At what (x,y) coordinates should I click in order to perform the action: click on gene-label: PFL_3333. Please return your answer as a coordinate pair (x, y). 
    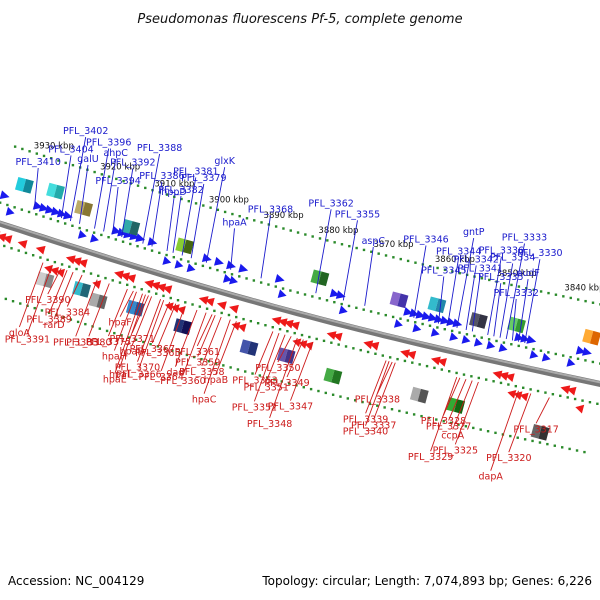
    Looking at the image, I should click on (524, 238).